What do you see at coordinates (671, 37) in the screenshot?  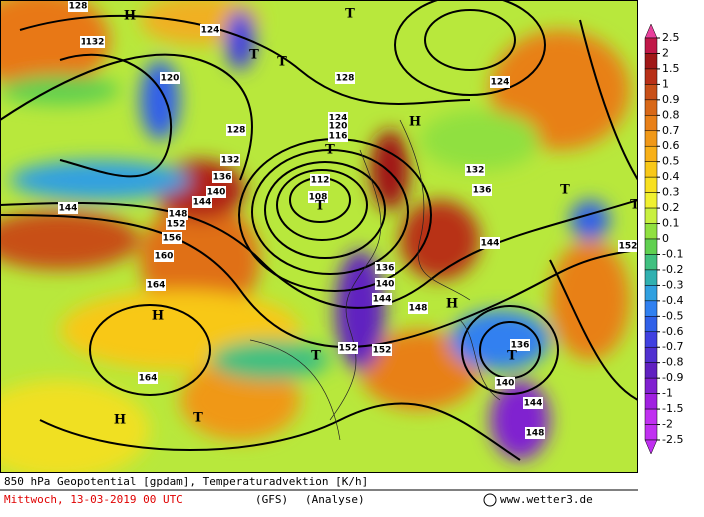 I see `colorbar-label: 2.5` at bounding box center [671, 37].